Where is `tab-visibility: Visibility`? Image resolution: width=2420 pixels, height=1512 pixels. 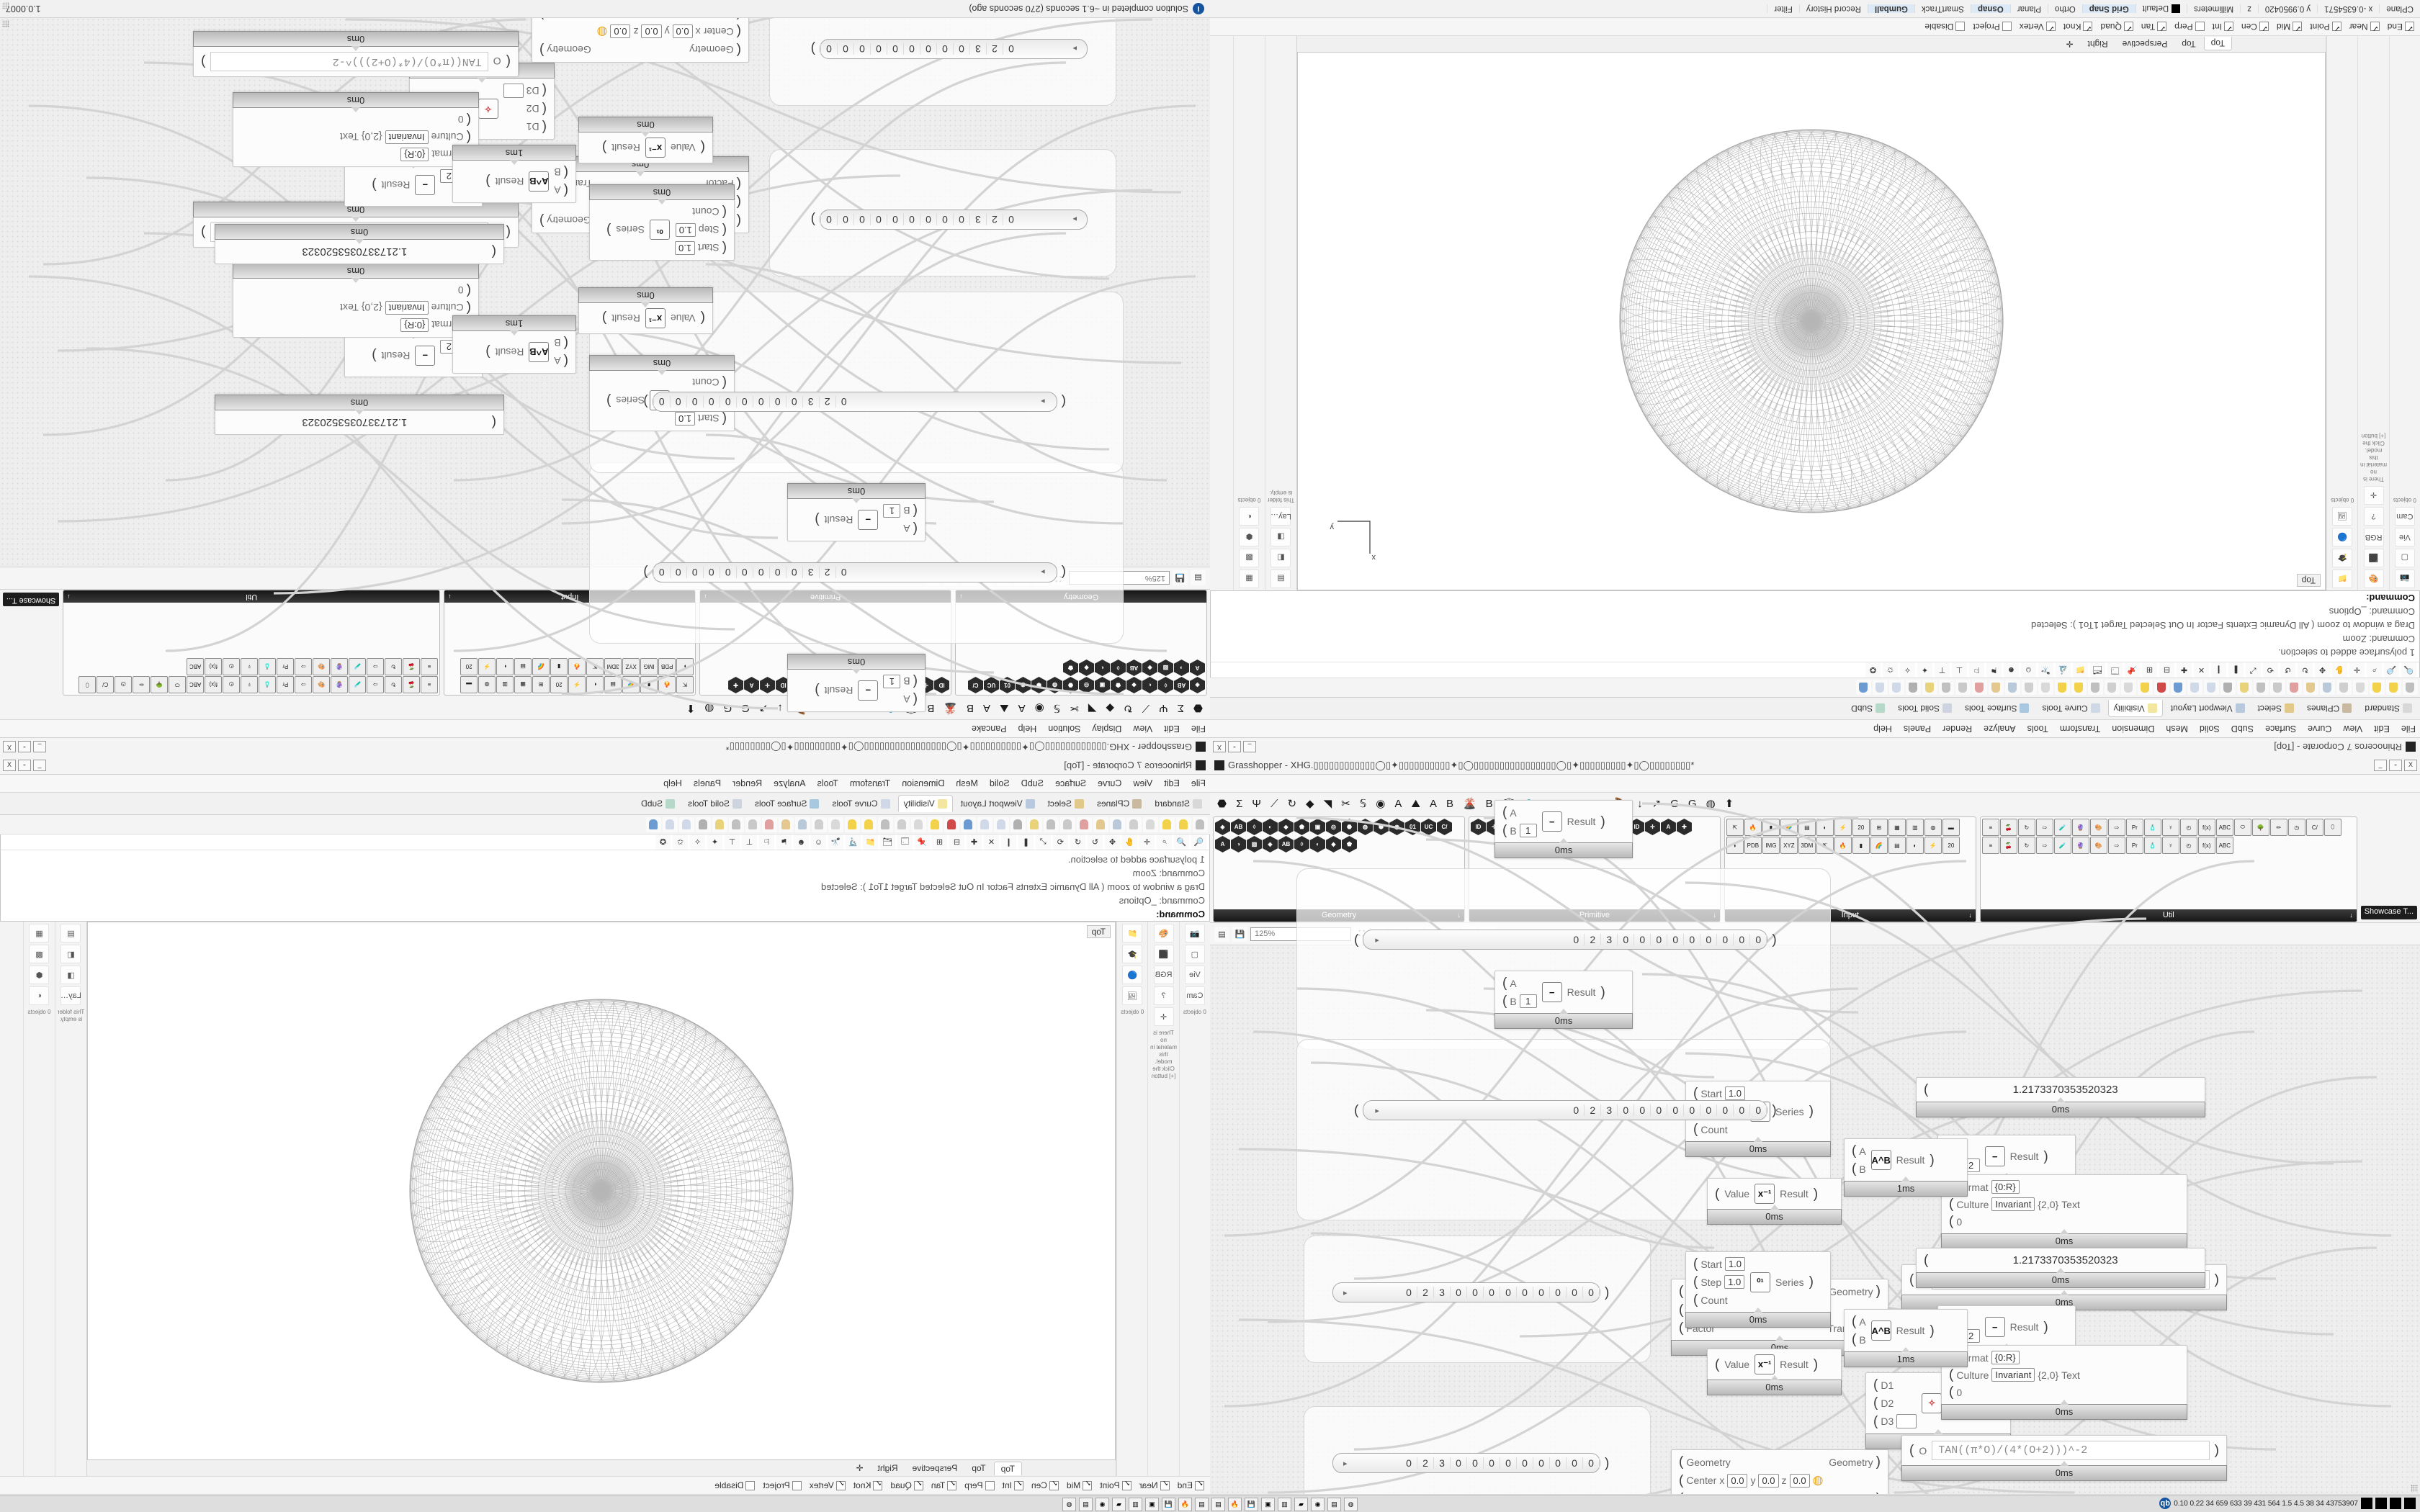 tab-visibility: Visibility is located at coordinates (2135, 708).